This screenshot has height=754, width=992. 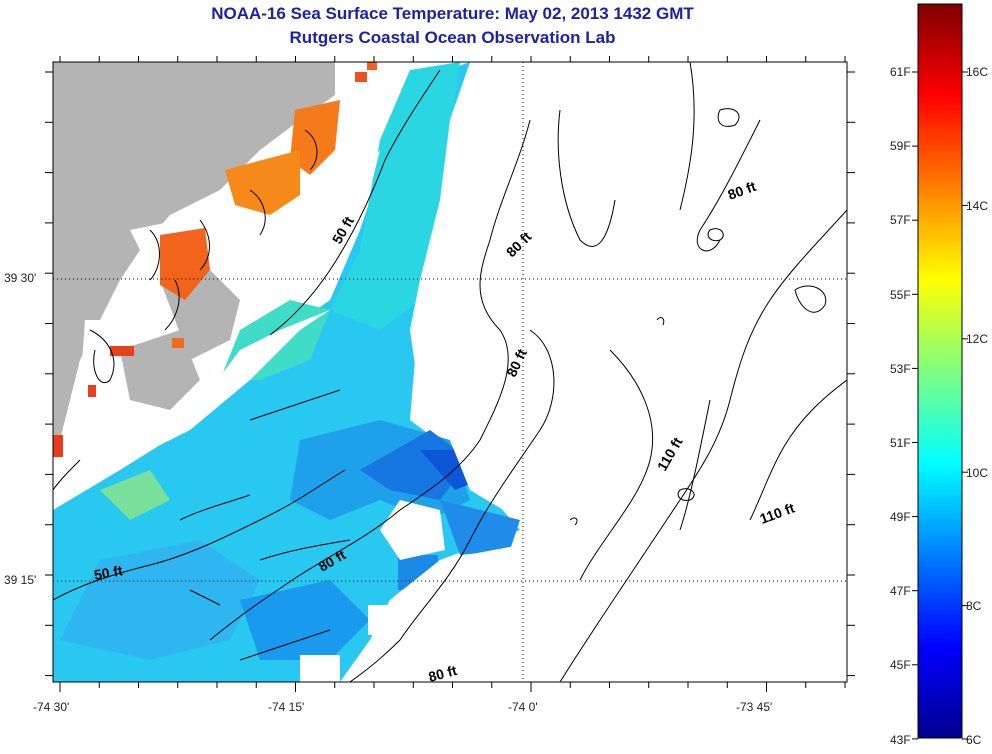 What do you see at coordinates (977, 206) in the screenshot?
I see `colorbar-c-label: 14C` at bounding box center [977, 206].